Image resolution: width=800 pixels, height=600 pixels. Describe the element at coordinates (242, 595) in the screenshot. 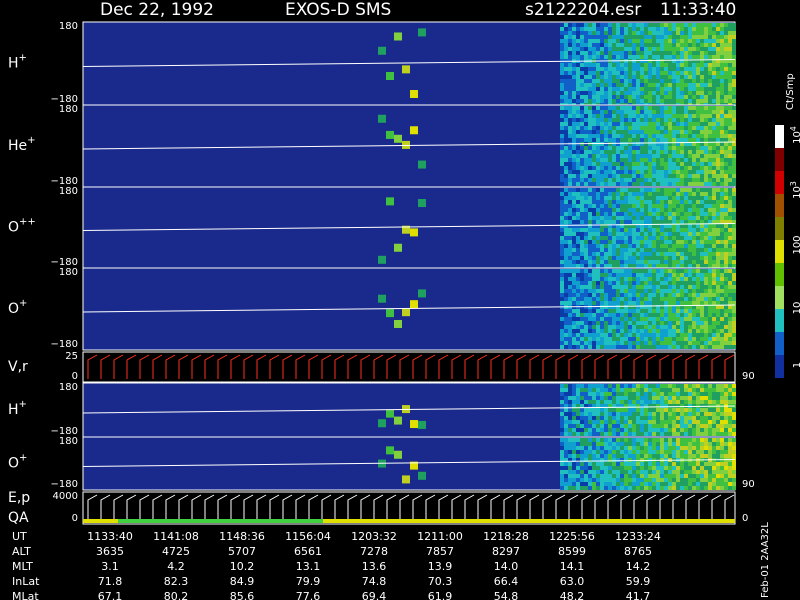

I see `table-cell: 85.6` at that location.